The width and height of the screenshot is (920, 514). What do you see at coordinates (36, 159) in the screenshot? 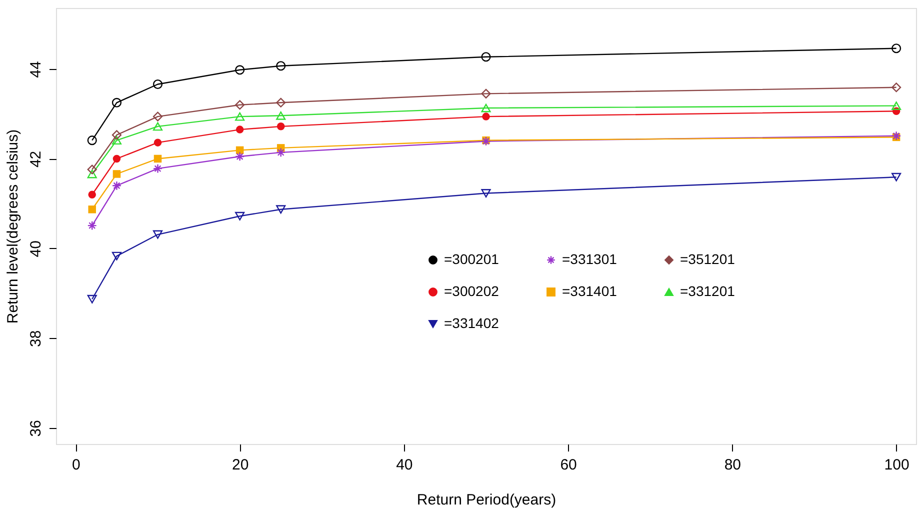
I see `y-tick-label: 42` at bounding box center [36, 159].